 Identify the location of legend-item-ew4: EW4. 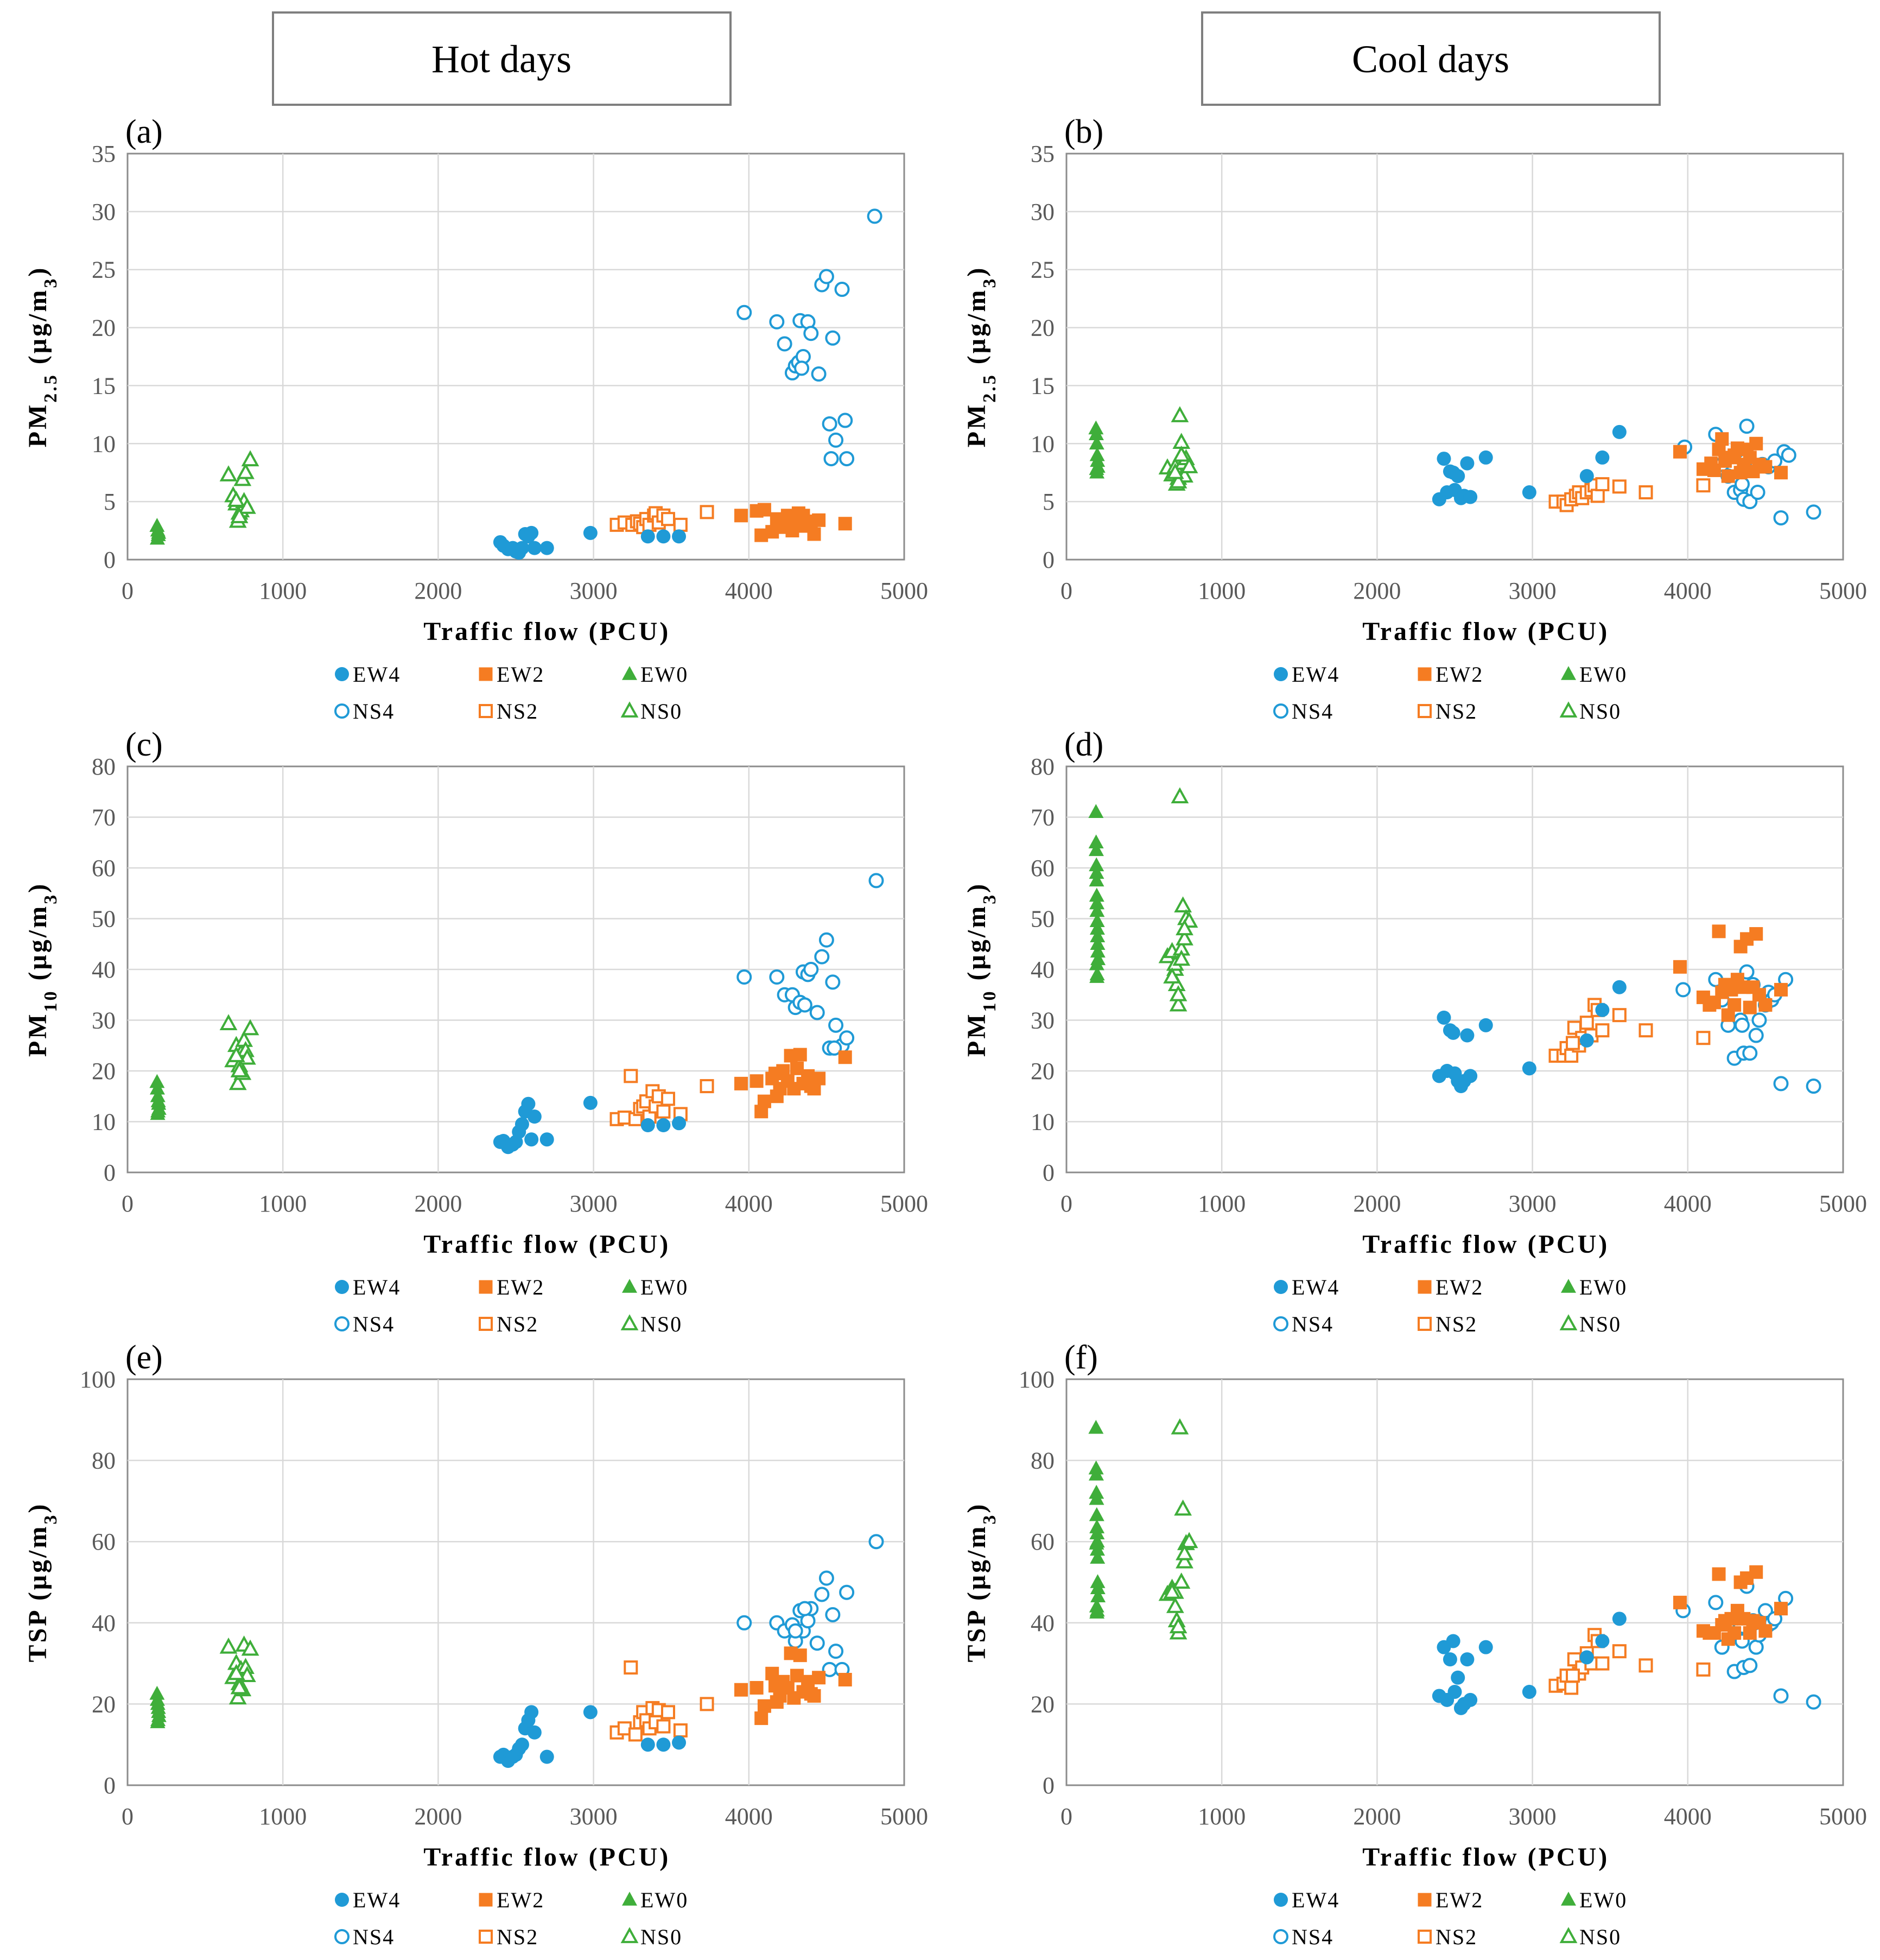
(1306, 675).